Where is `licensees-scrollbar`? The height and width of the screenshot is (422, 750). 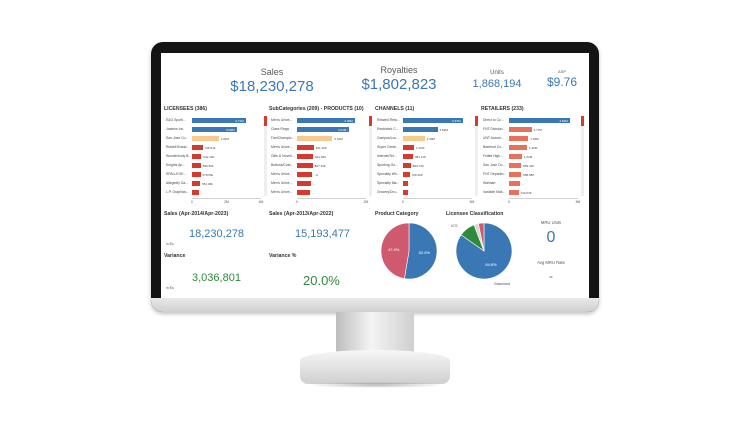
licensees-scrollbar is located at coordinates (265, 156).